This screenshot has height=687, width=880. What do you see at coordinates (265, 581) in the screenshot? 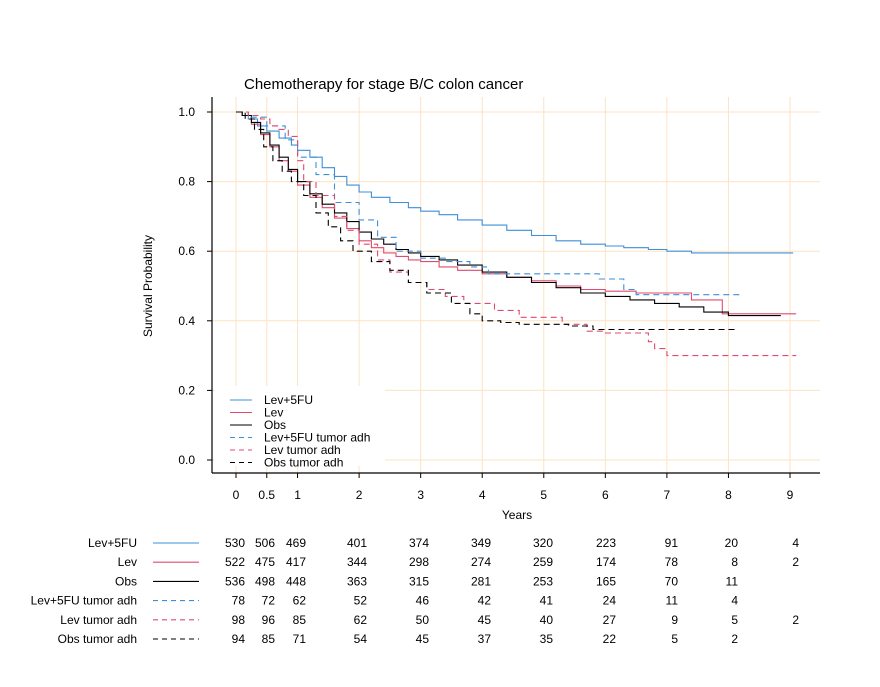
I see `risk-cell: 498` at bounding box center [265, 581].